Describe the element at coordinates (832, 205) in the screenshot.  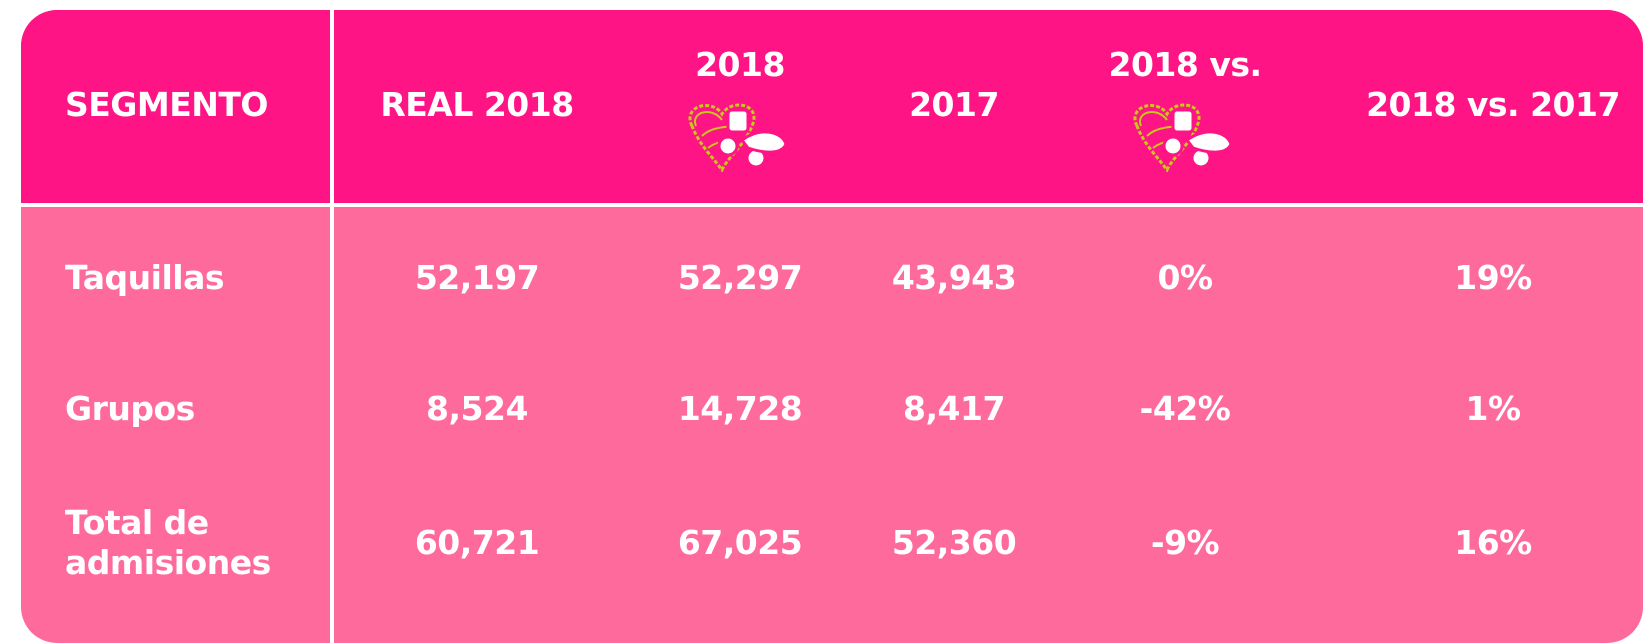
I see `header-divider` at that location.